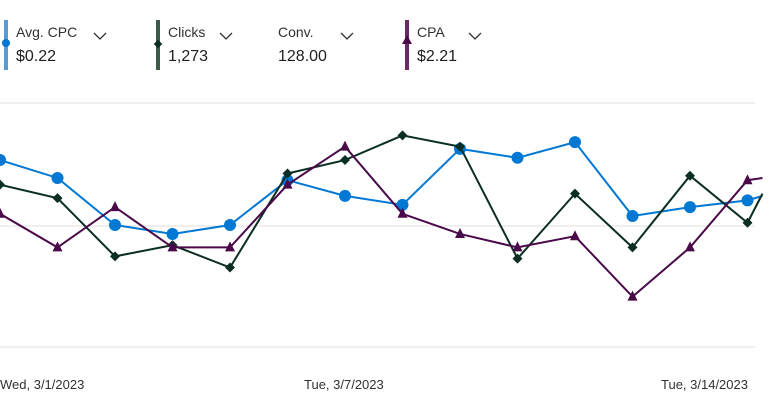 The height and width of the screenshot is (404, 771). I want to click on avg-cpc-circle-marker-icon, so click(6, 43).